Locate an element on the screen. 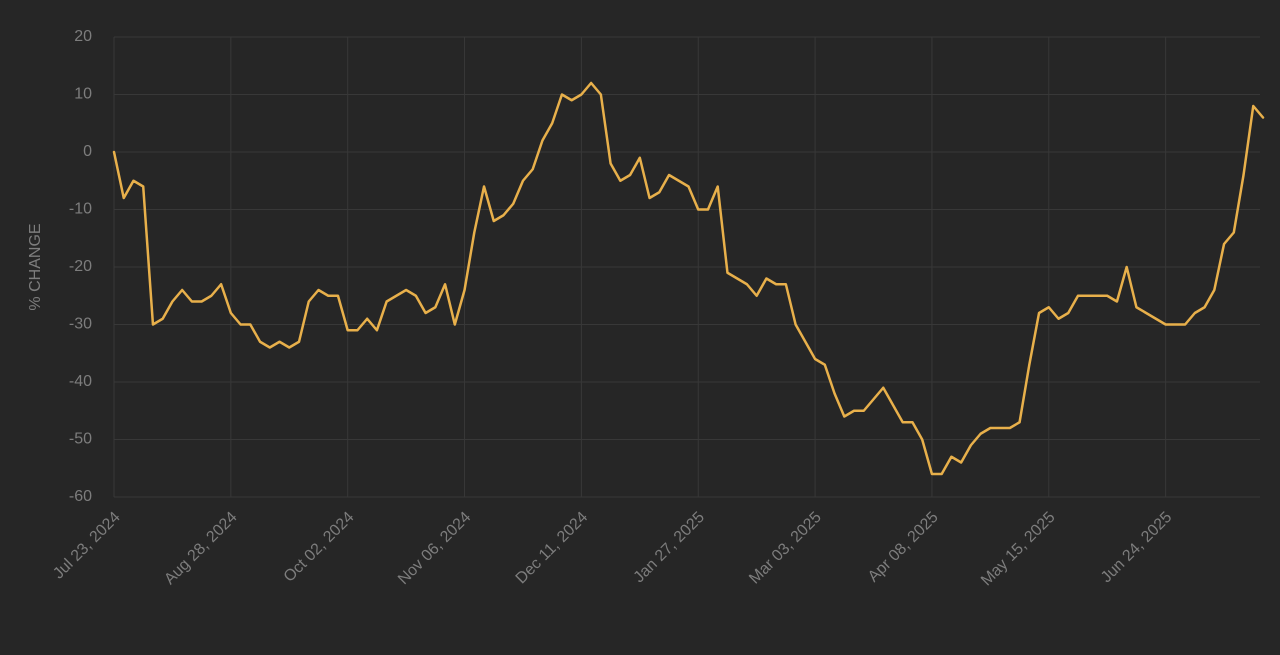  y-tick-label: -60 is located at coordinates (80, 496).